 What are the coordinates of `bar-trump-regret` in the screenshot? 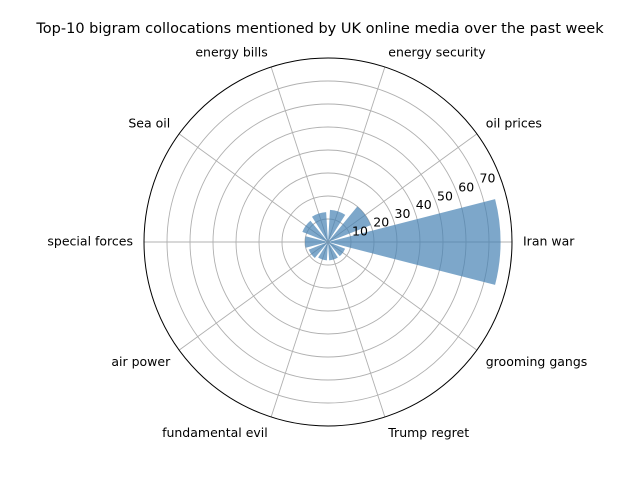 It's located at (333, 251).